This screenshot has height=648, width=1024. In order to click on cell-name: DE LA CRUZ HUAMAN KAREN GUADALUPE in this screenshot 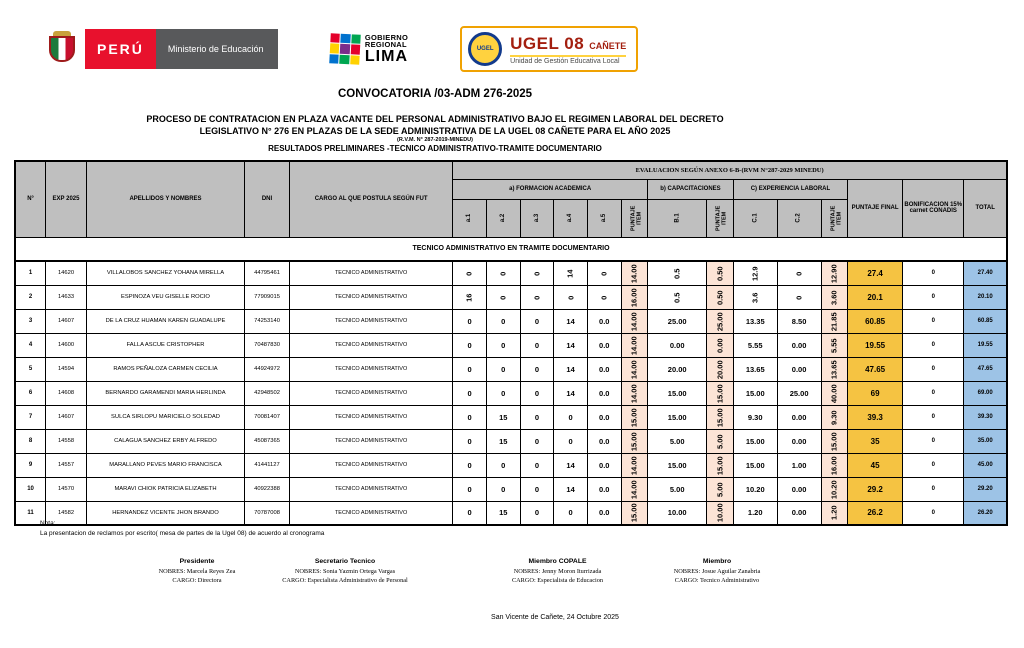, I will do `click(165, 321)`.